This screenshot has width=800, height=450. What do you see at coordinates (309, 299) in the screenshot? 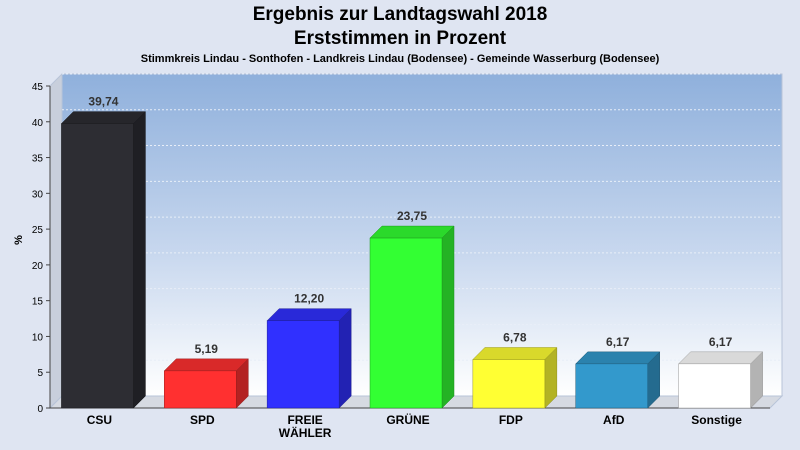
I see `bar-value-label: 12,20` at bounding box center [309, 299].